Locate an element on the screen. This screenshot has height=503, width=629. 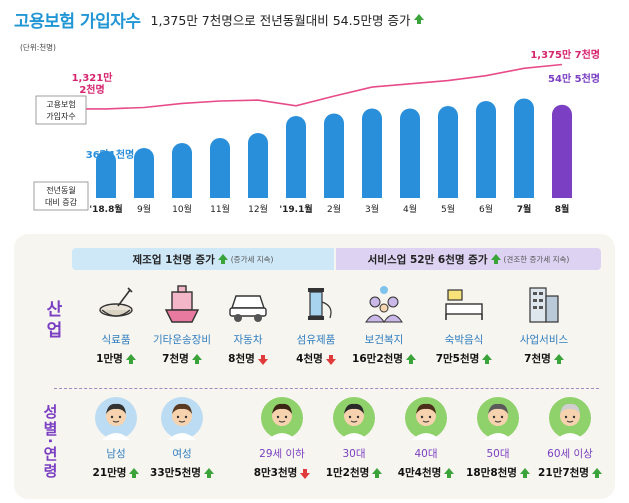
item-name: 보건복지 is located at coordinates (384, 340).